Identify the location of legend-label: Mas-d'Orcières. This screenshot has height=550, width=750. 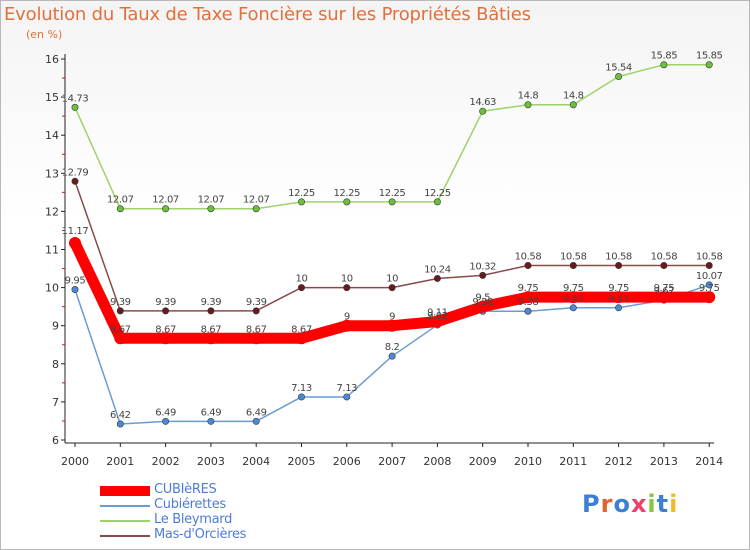
(200, 534).